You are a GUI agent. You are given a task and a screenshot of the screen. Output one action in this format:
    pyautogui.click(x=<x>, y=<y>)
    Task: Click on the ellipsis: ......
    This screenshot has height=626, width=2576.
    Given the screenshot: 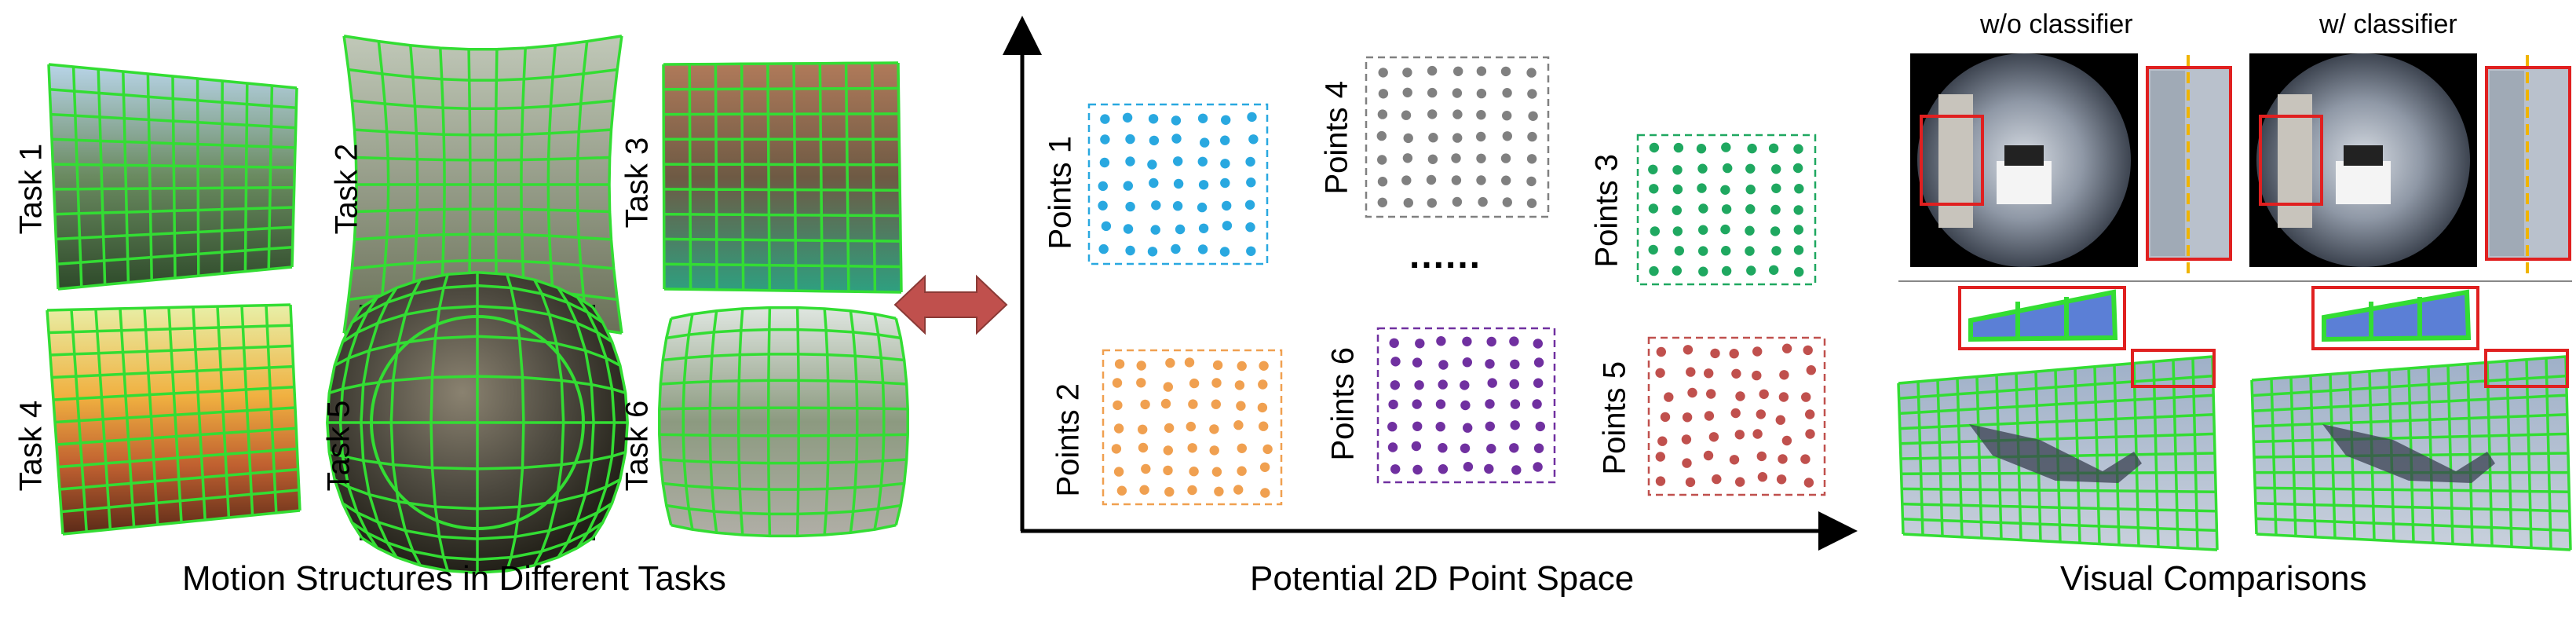 What is the action you would take?
    pyautogui.click(x=1445, y=256)
    